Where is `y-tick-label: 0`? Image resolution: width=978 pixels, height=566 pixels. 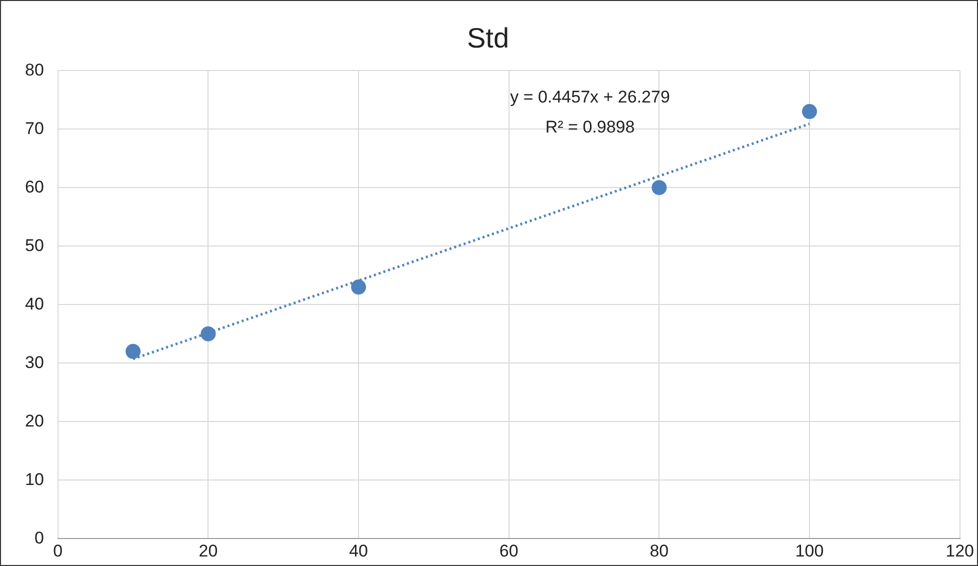
y-tick-label: 0 is located at coordinates (39, 538).